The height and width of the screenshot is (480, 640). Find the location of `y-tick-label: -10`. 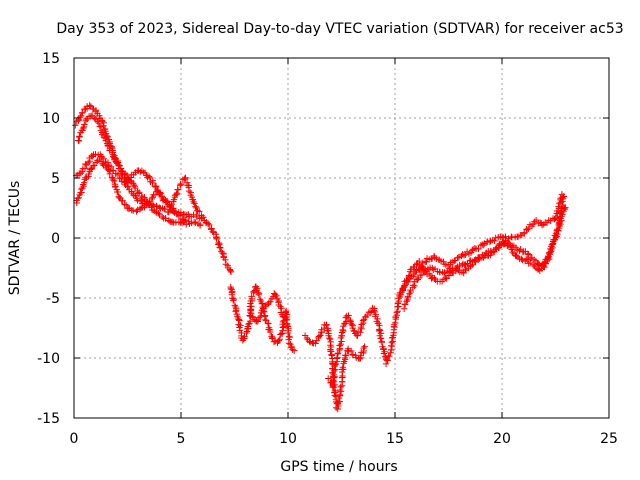

y-tick-label: -10 is located at coordinates (48, 359).